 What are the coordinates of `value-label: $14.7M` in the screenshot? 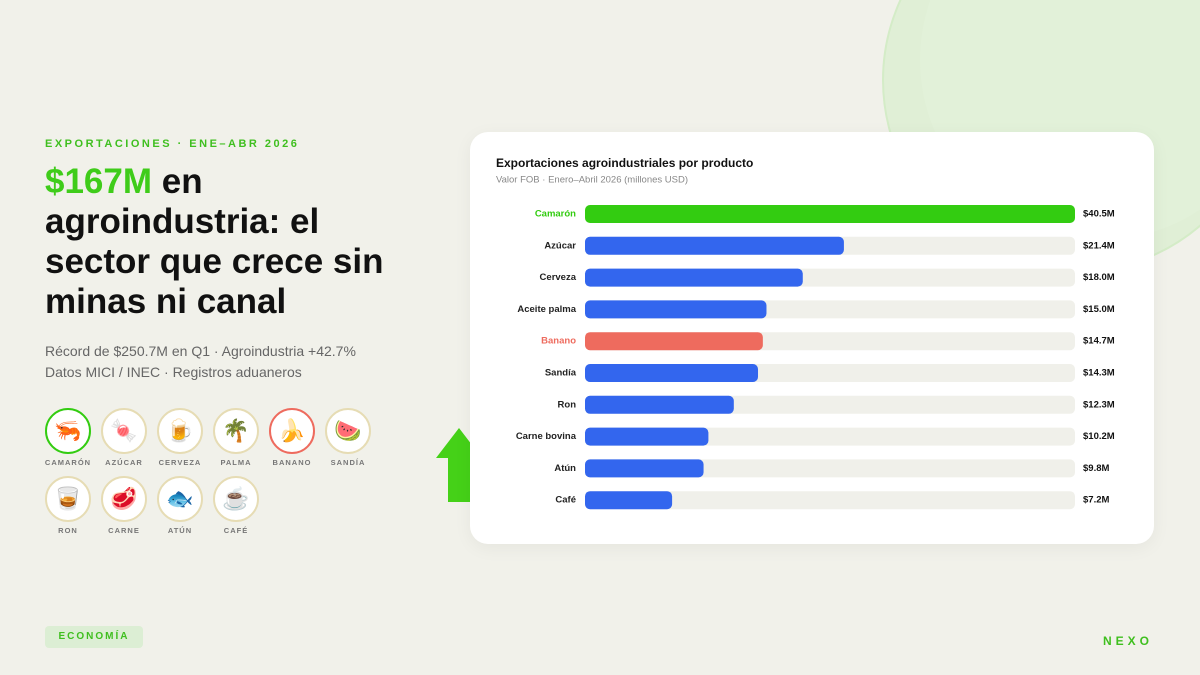 It's located at (1099, 341).